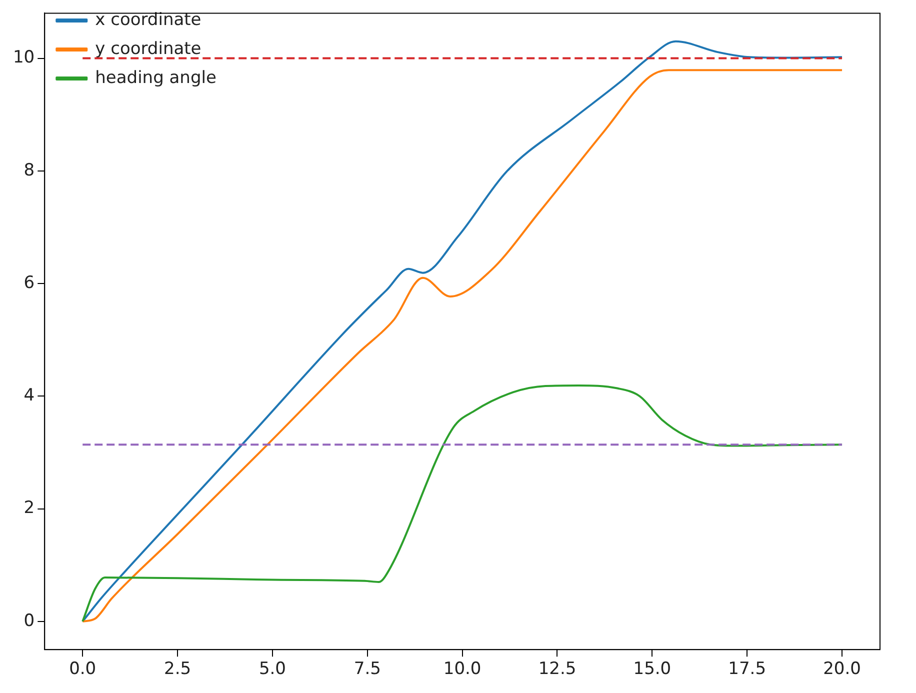 This screenshot has width=916, height=693. Describe the element at coordinates (557, 669) in the screenshot. I see `x-tick-label: 12.5` at that location.